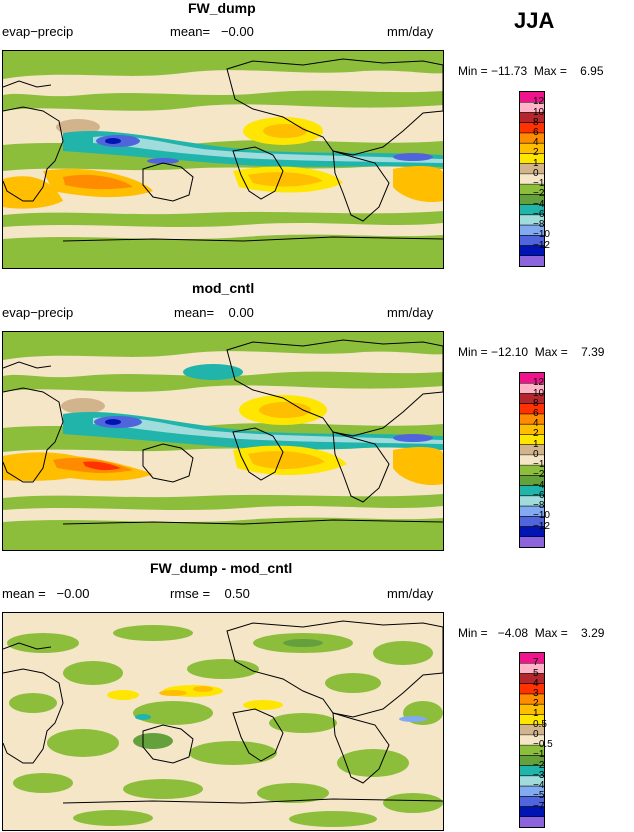  I want to click on colorbar-tick-label: −0.5, so click(543, 745).